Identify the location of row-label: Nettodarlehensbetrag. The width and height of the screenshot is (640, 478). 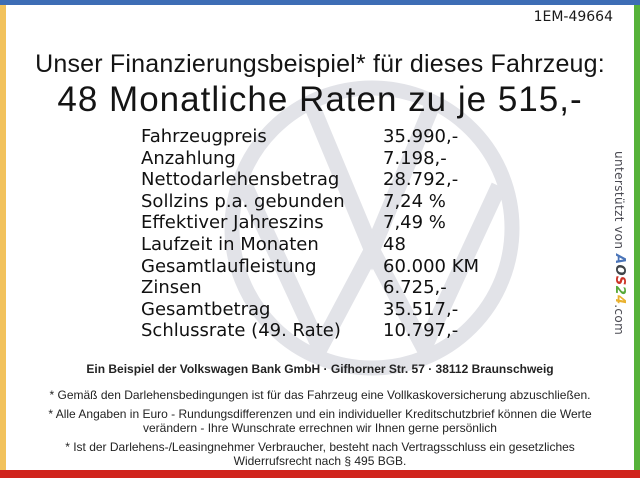
(240, 180).